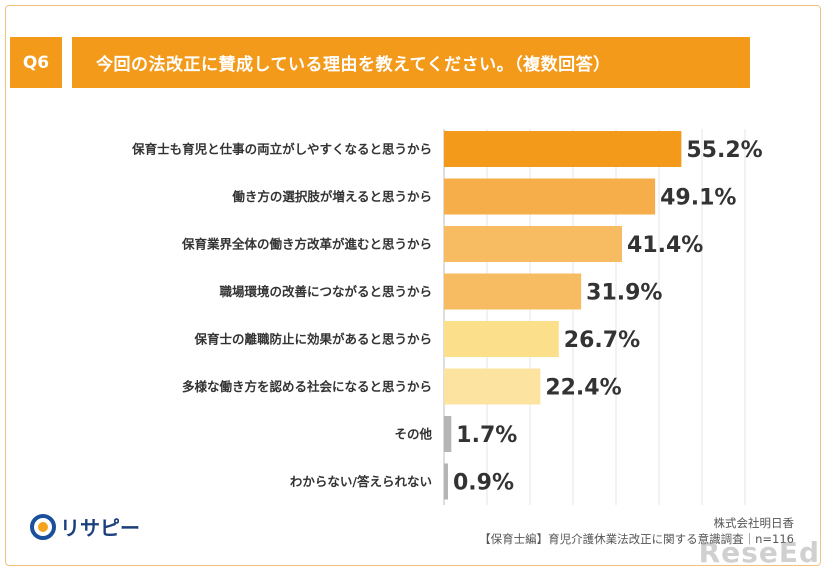 This screenshot has width=826, height=571. Describe the element at coordinates (411, 62) in the screenshot. I see `question-title: 今回の法改正に賛成している理由を教えてください。（複数回答）` at that location.